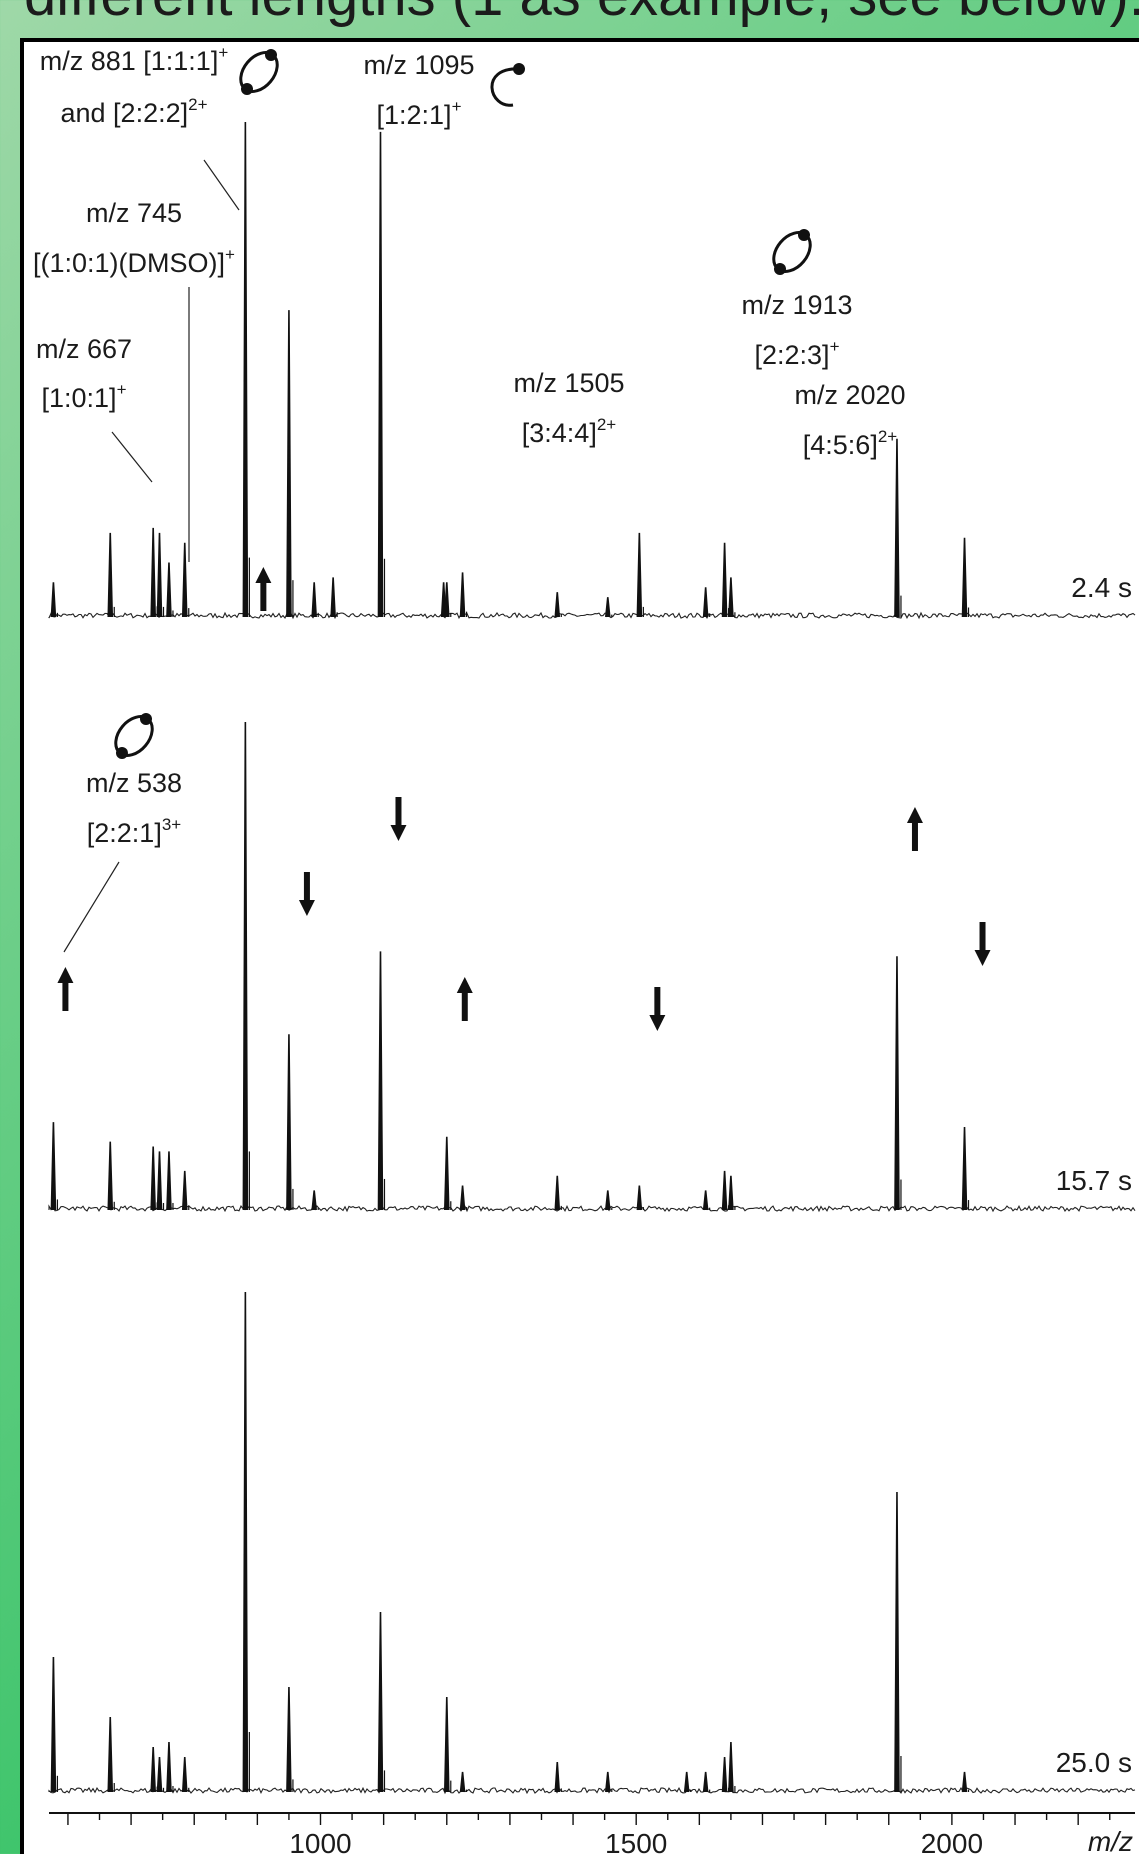 This screenshot has height=1854, width=1139. What do you see at coordinates (84, 396) in the screenshot?
I see `peak-assignment: [1:0:1]+` at bounding box center [84, 396].